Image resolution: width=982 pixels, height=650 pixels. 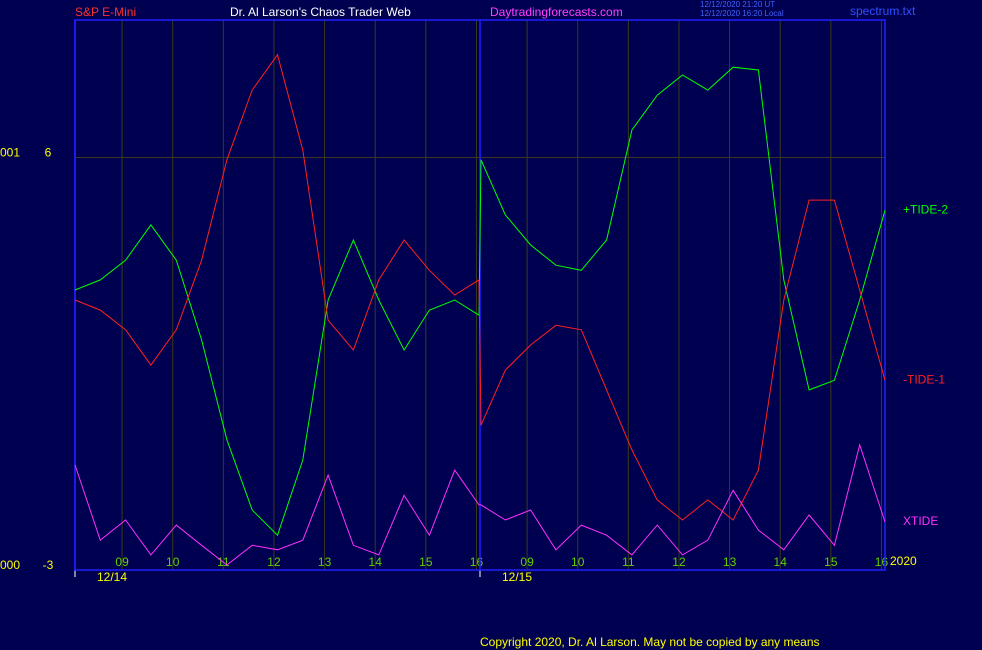 What do you see at coordinates (924, 379) in the screenshot?
I see `legend-label: -TIDE-1` at bounding box center [924, 379].